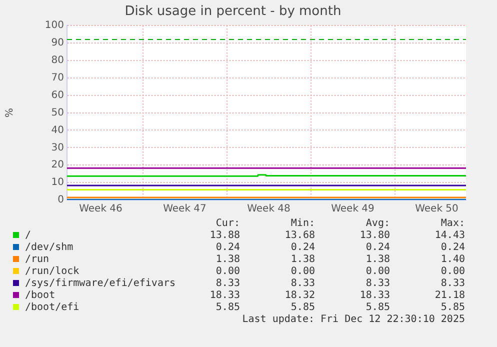 The width and height of the screenshot is (497, 347). I want to click on y-tick-label: 70, so click(57, 78).